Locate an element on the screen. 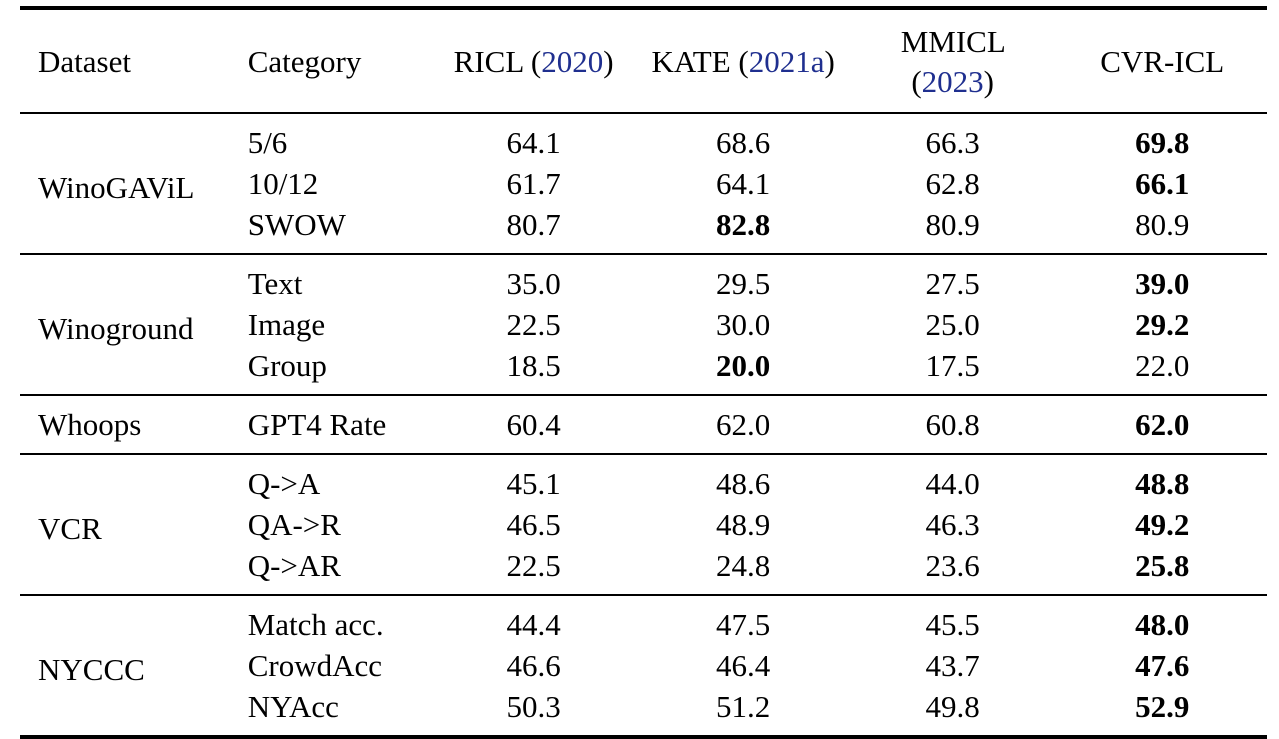 Image resolution: width=1279 pixels, height=739 pixels. header-mmicl-name: MMICL is located at coordinates (952, 41).